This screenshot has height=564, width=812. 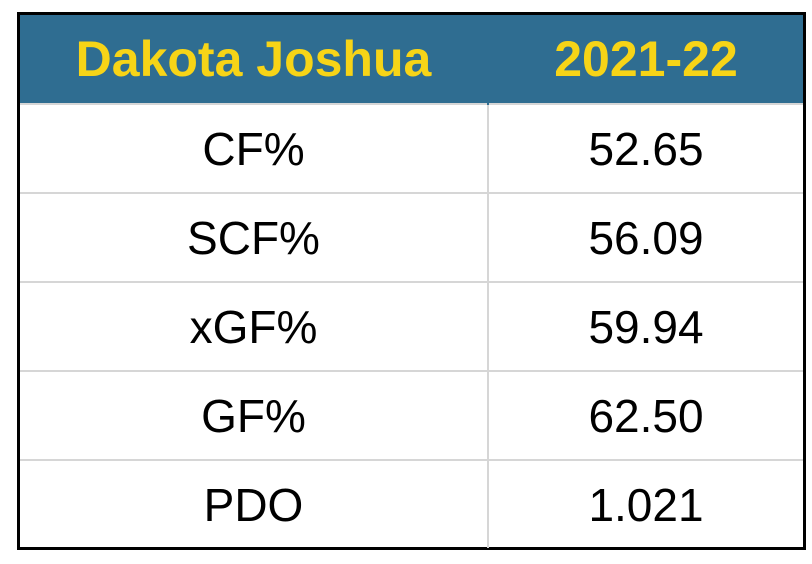 I want to click on stat-name: PDO, so click(x=254, y=503).